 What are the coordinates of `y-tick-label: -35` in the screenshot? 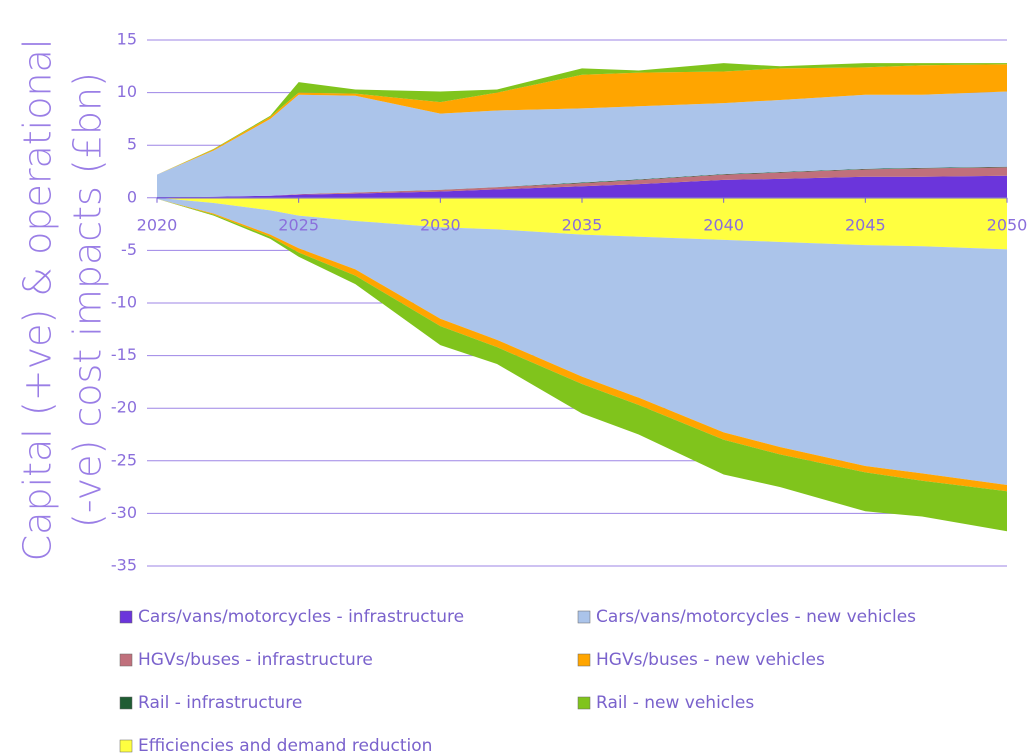 It's located at (124, 565).